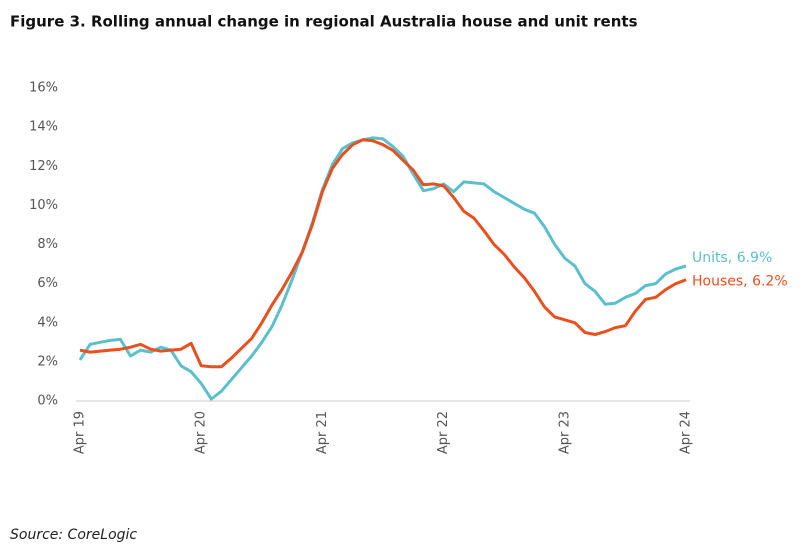 This screenshot has height=558, width=800. Describe the element at coordinates (322, 432) in the screenshot. I see `x-tick-label: Apr 21` at that location.